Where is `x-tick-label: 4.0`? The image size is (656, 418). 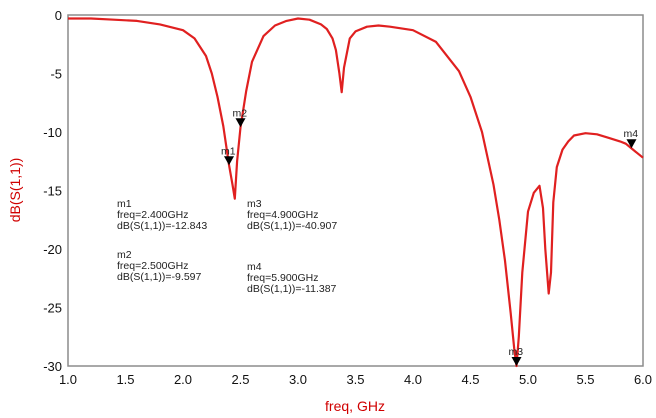
x-tick-label: 4.0 is located at coordinates (413, 379).